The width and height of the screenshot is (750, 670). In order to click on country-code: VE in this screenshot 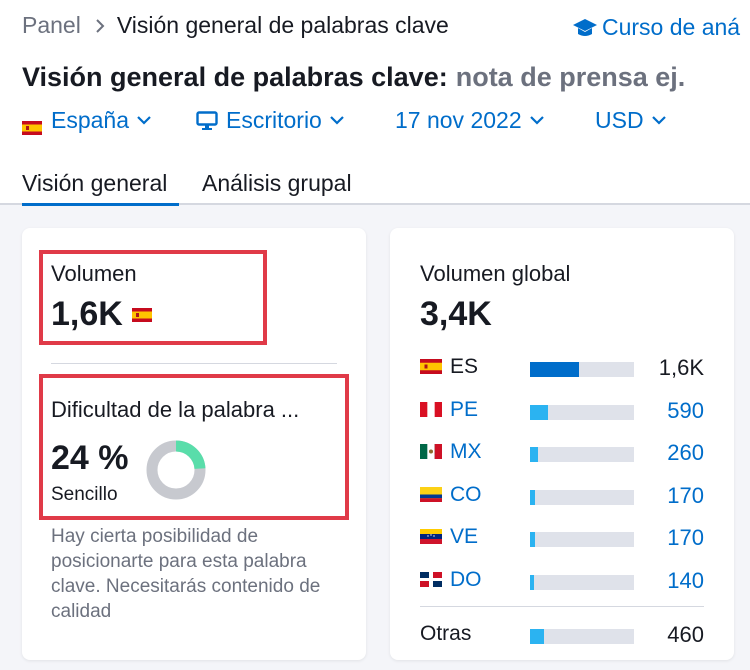, I will do `click(464, 536)`.